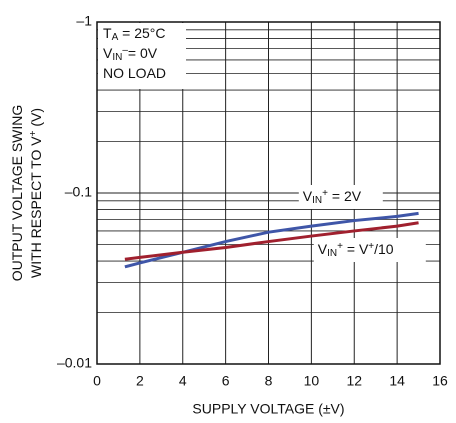 The width and height of the screenshot is (456, 423). What do you see at coordinates (74, 363) in the screenshot?
I see `y-tick-label: –0.01` at bounding box center [74, 363].